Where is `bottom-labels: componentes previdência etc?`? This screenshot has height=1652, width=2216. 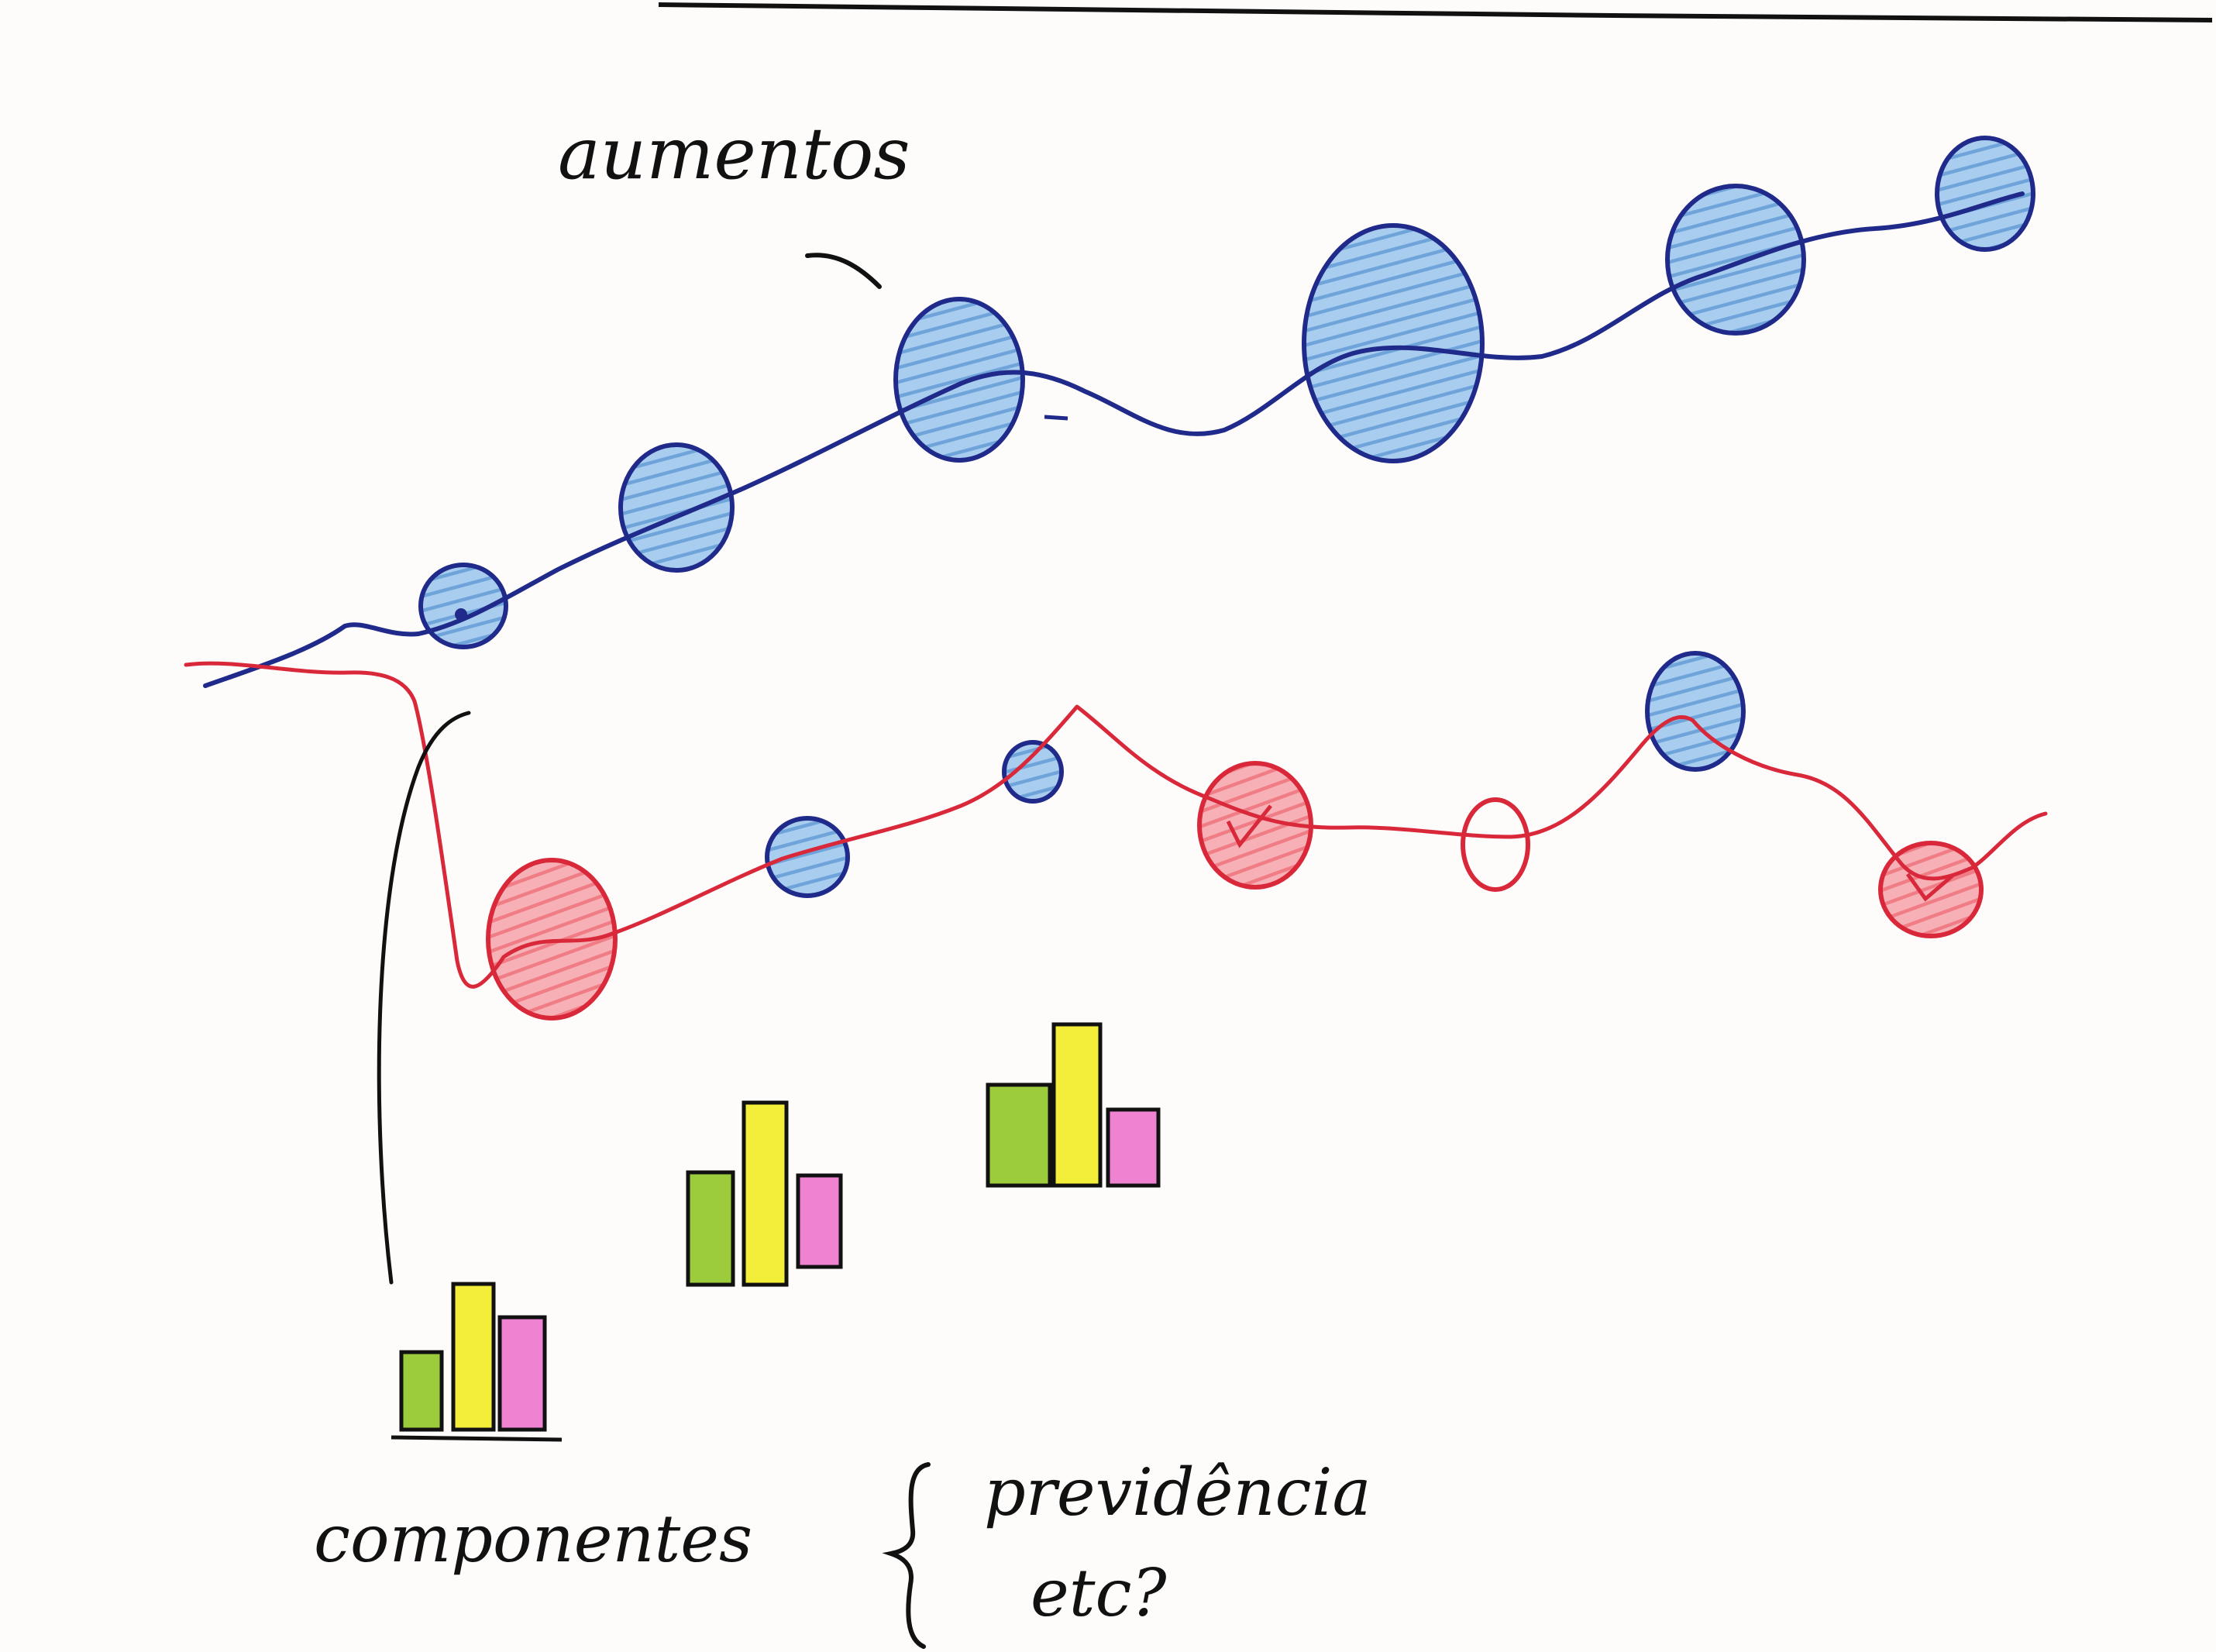
bottom-labels: componentes previdência etc? is located at coordinates (842, 1551).